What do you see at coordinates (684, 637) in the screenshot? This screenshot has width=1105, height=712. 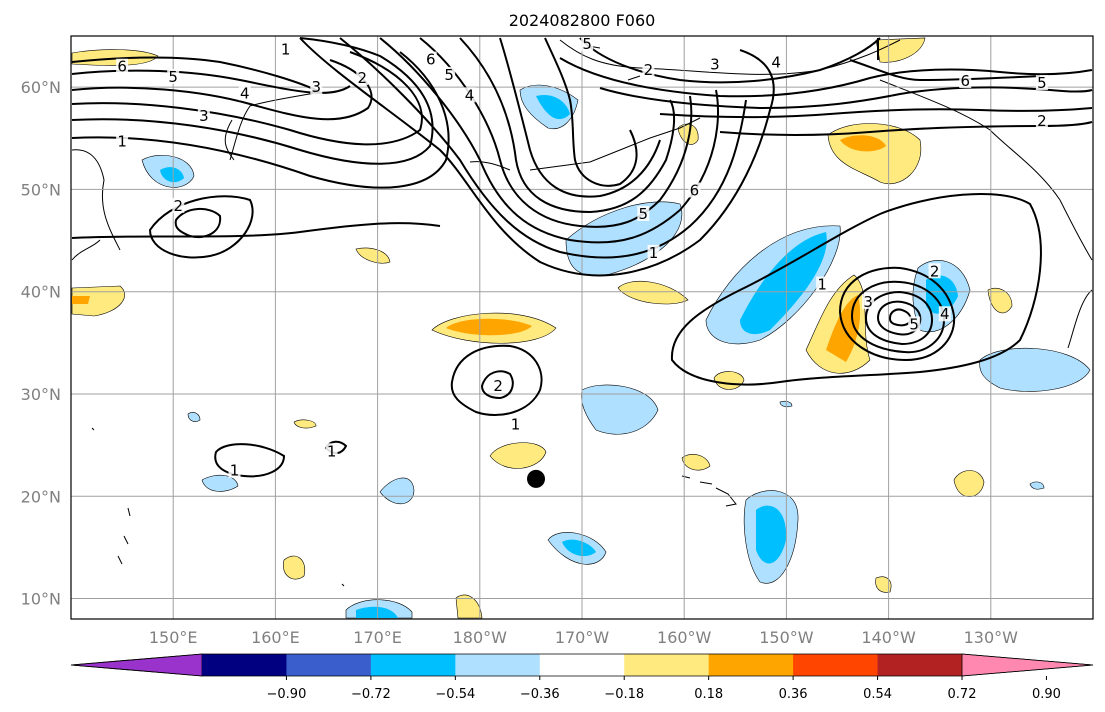 I see `lon-tick-label: 160°W` at bounding box center [684, 637].